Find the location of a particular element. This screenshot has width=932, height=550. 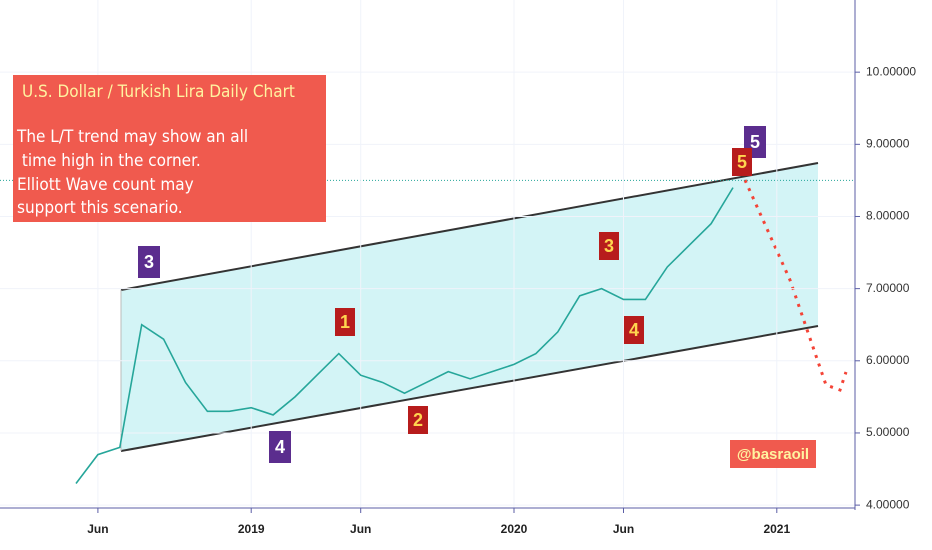

y-tick-label: 9.00000 is located at coordinates (888, 143).